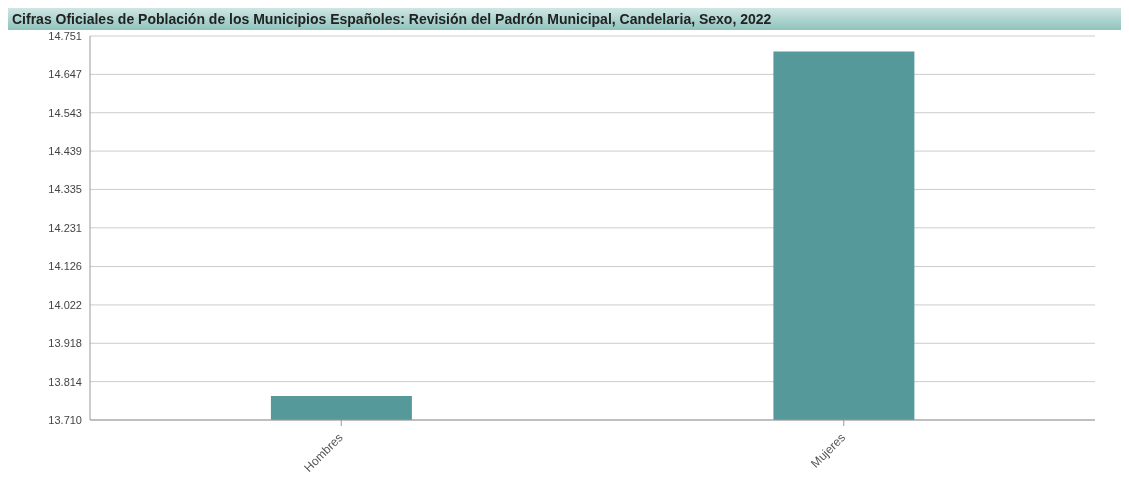 This screenshot has height=495, width=1129. What do you see at coordinates (65, 112) in the screenshot?
I see `y-tick-label: 14.543` at bounding box center [65, 112].